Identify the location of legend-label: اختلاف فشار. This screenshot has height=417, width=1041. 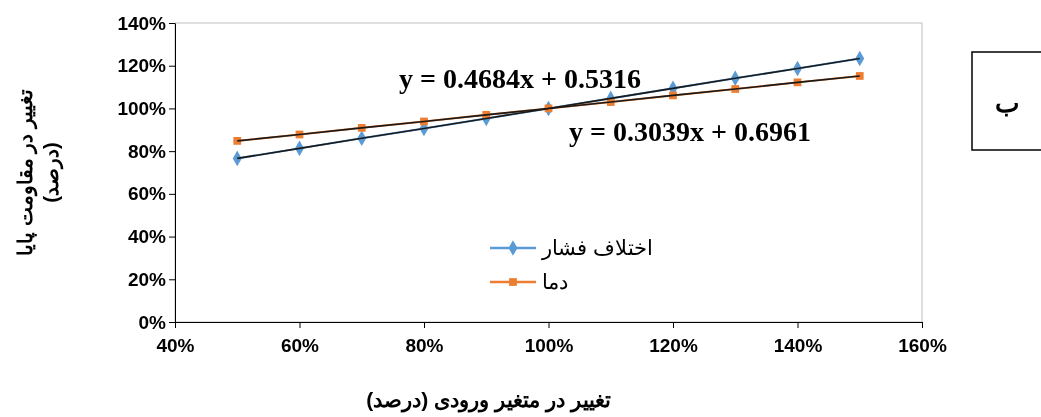
(597, 248).